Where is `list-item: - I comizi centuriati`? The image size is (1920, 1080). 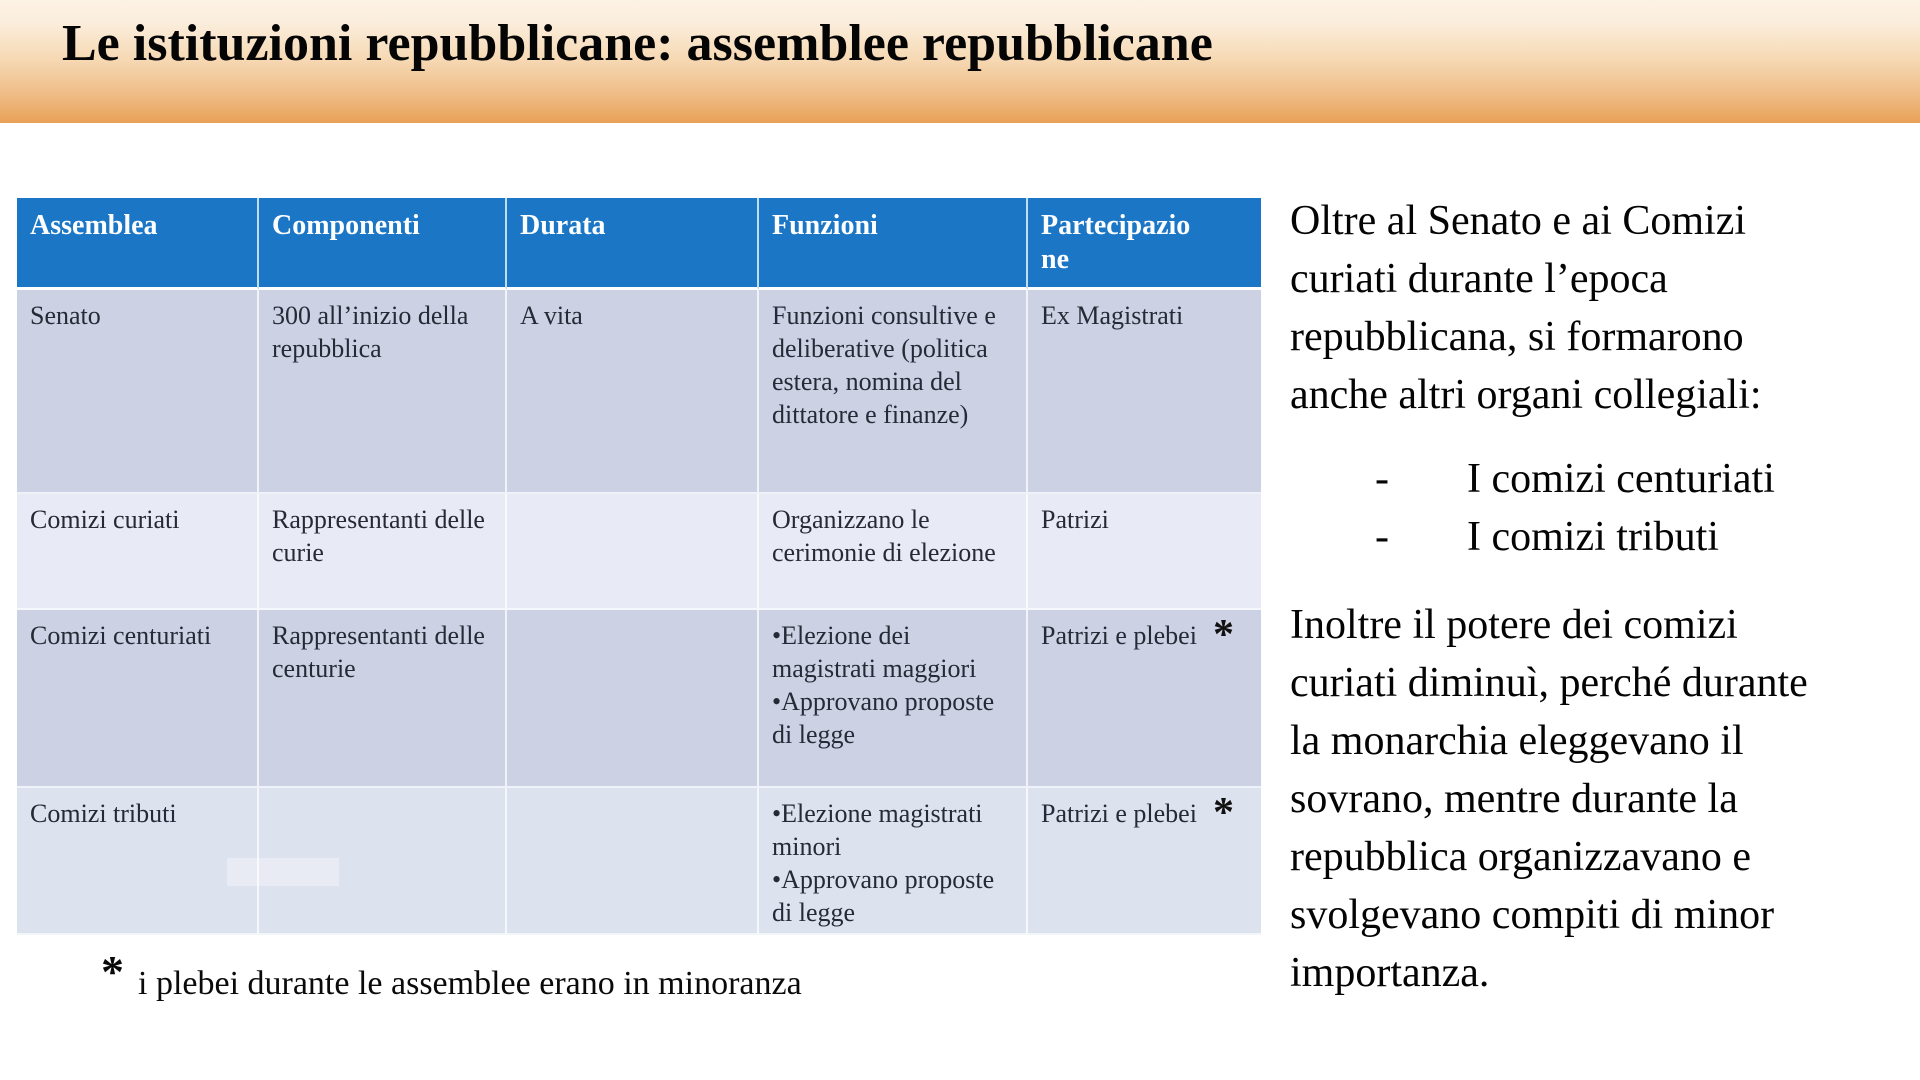 list-item: - I comizi centuriati is located at coordinates (1602, 479).